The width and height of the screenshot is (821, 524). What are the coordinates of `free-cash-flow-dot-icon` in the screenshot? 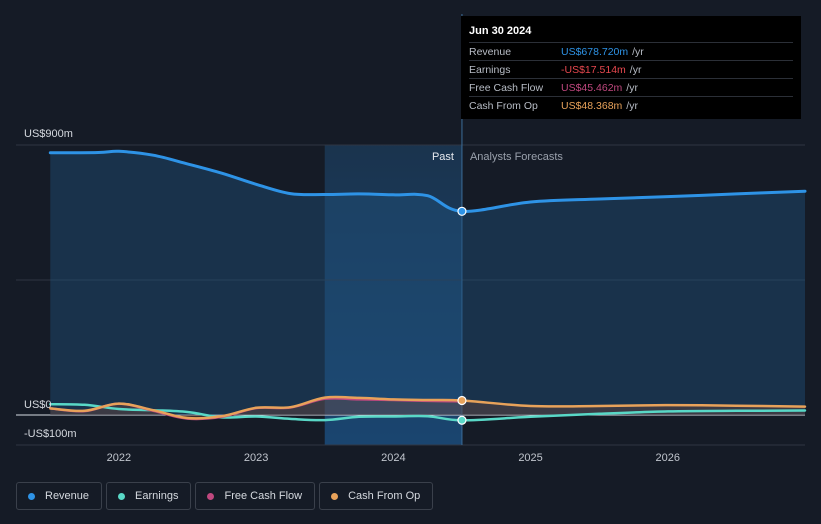 It's located at (211, 496).